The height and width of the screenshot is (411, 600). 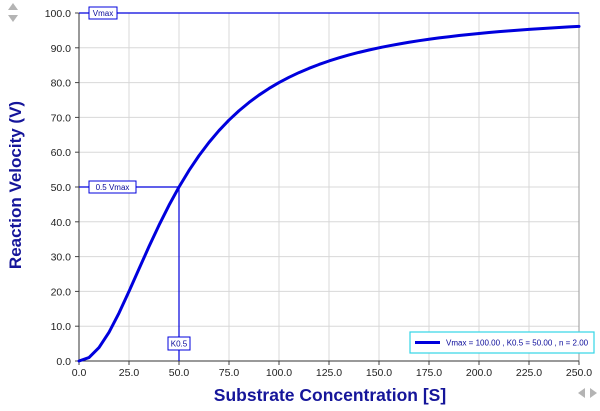 I want to click on k05-label-box, so click(x=179, y=343).